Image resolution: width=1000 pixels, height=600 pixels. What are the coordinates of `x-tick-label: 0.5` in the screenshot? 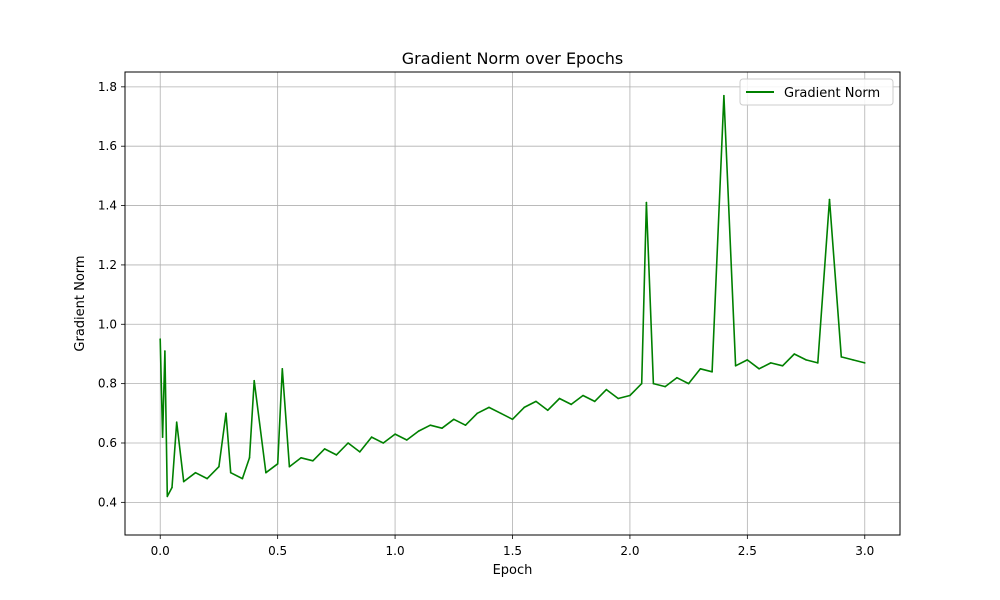 It's located at (277, 551).